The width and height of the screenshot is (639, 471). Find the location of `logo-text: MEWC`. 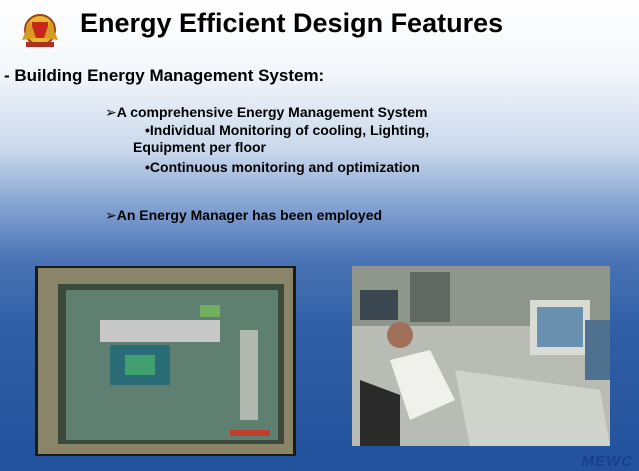

logo-text: MEWC is located at coordinates (607, 461).